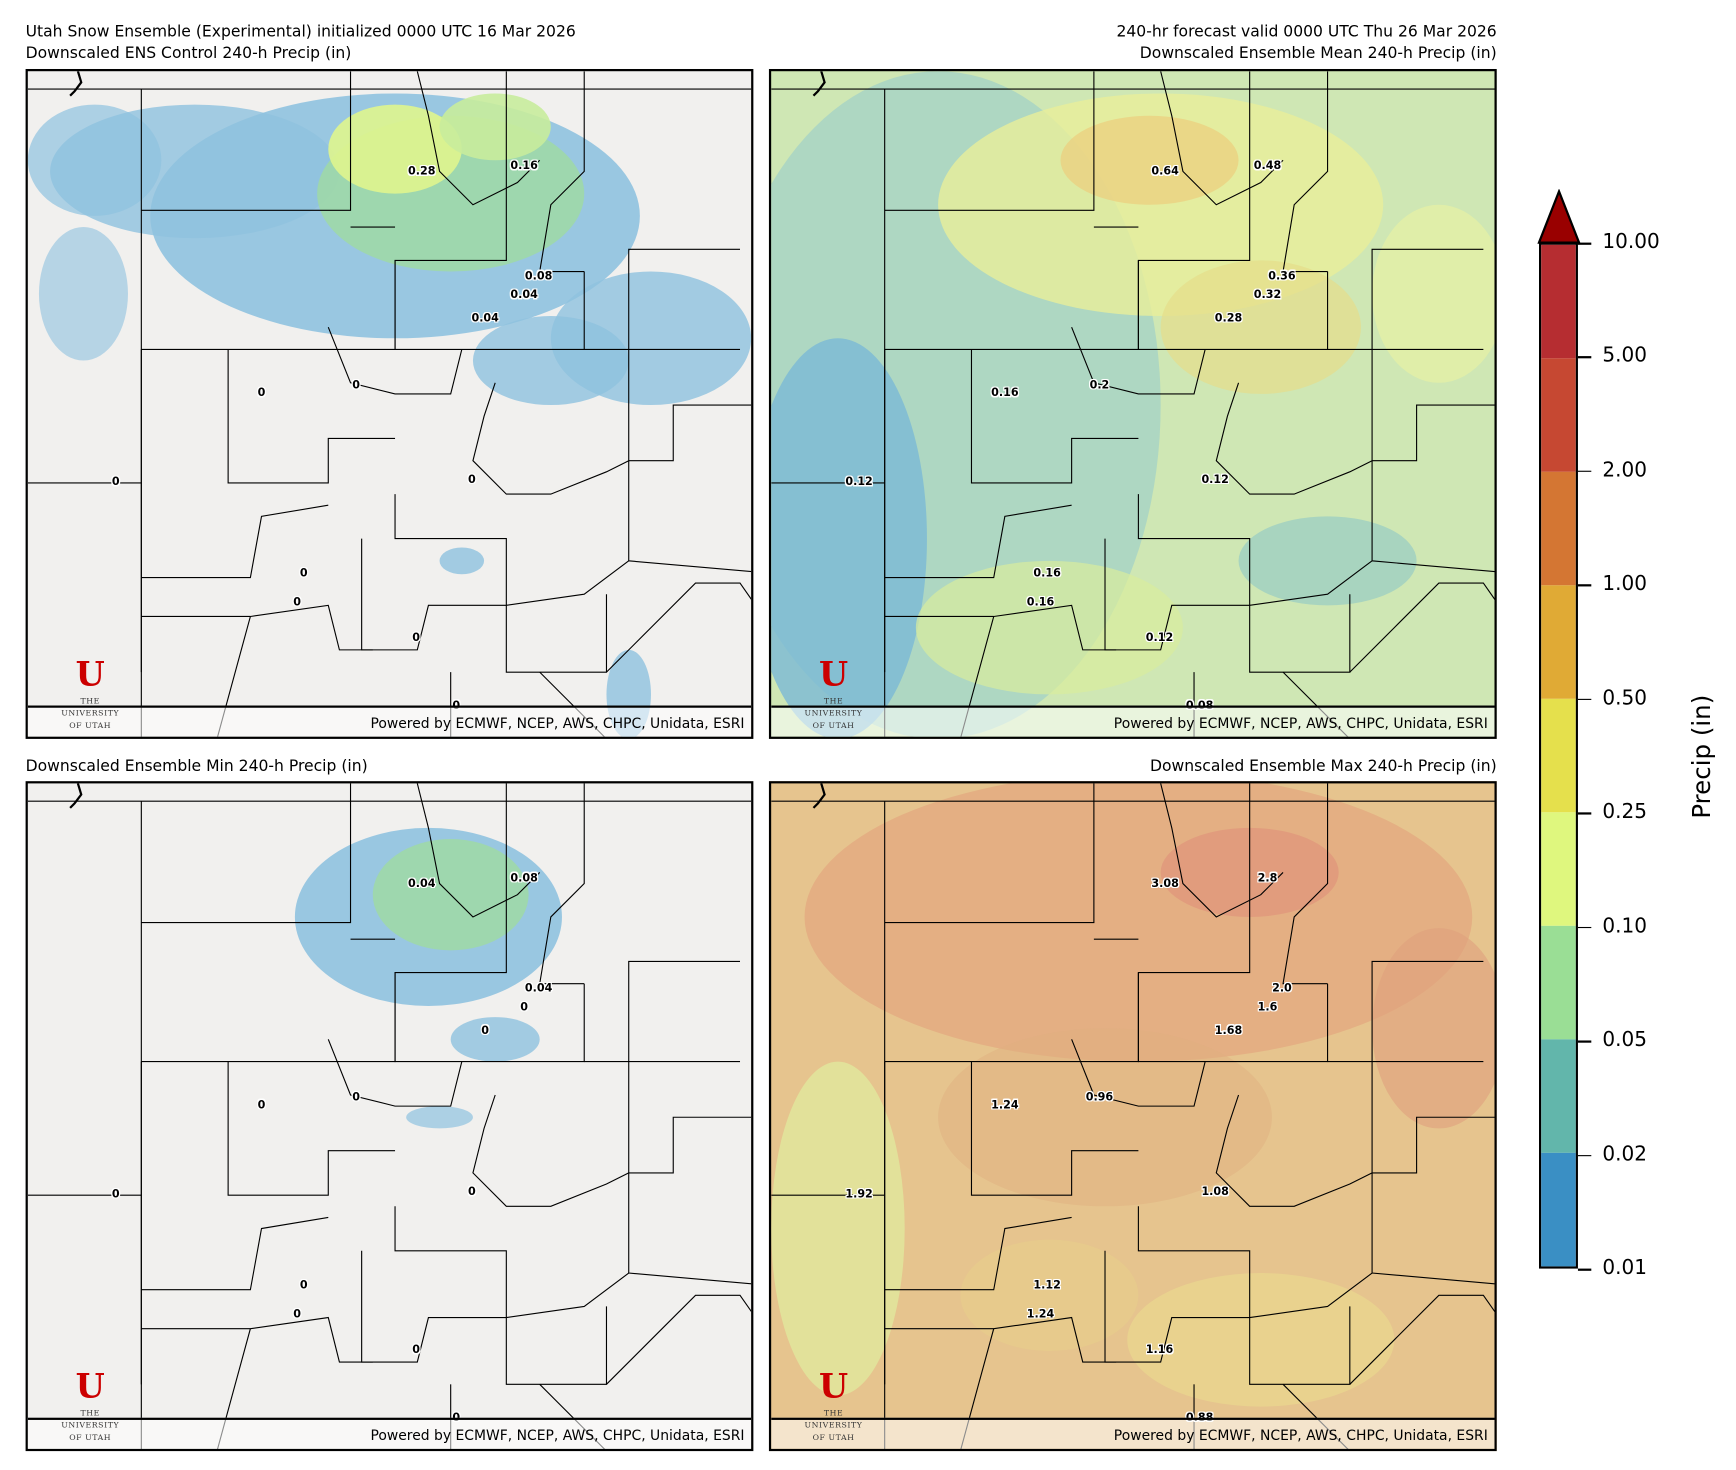 This screenshot has height=1470, width=1736. What do you see at coordinates (188, 53) in the screenshot?
I see `panel-title-control: Downscaled ENS Control 240-h Precip (in)` at bounding box center [188, 53].